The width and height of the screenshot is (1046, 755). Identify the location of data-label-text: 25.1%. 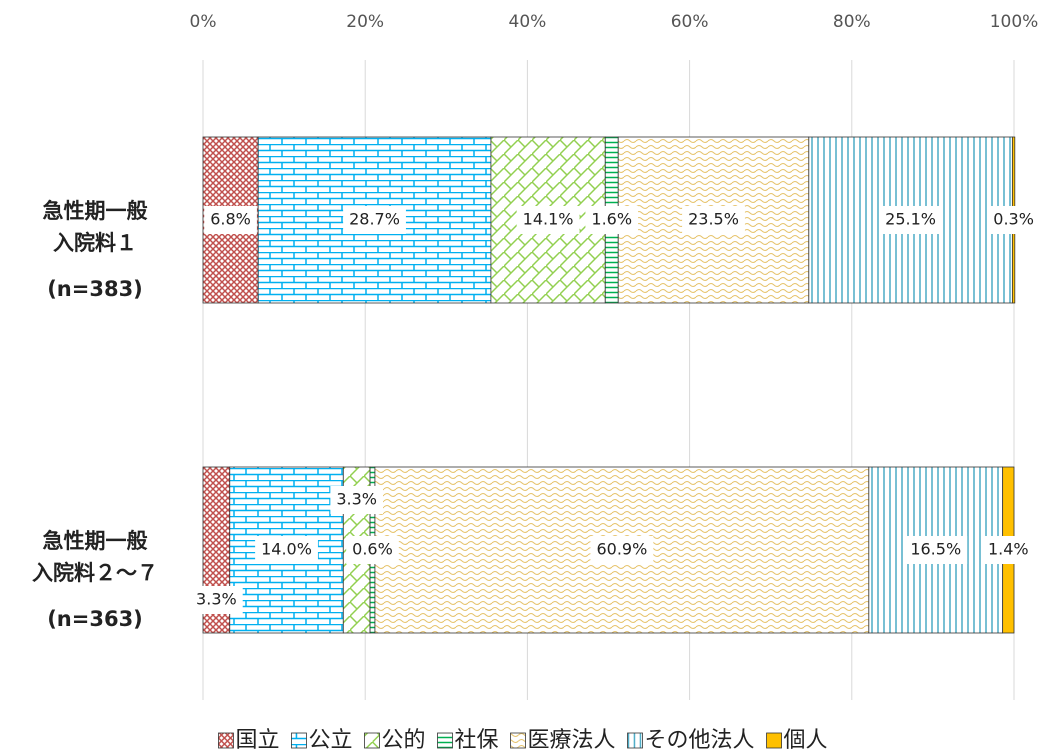
(910, 219).